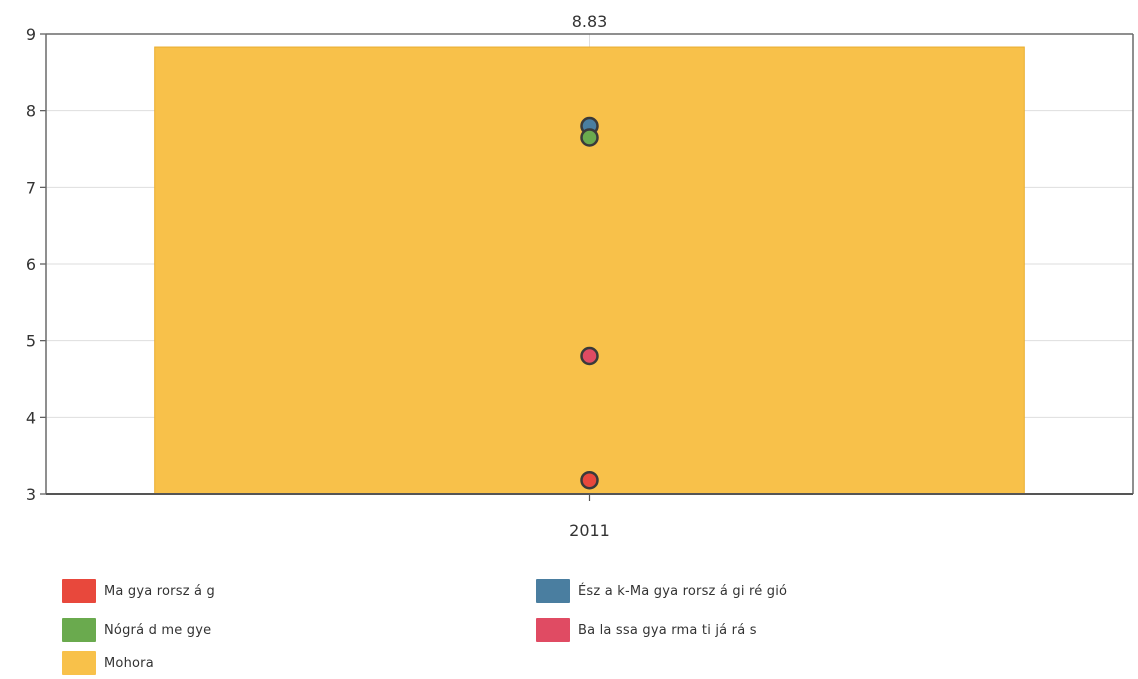  I want to click on legend-item-mohora: Mohora, so click(108, 663).